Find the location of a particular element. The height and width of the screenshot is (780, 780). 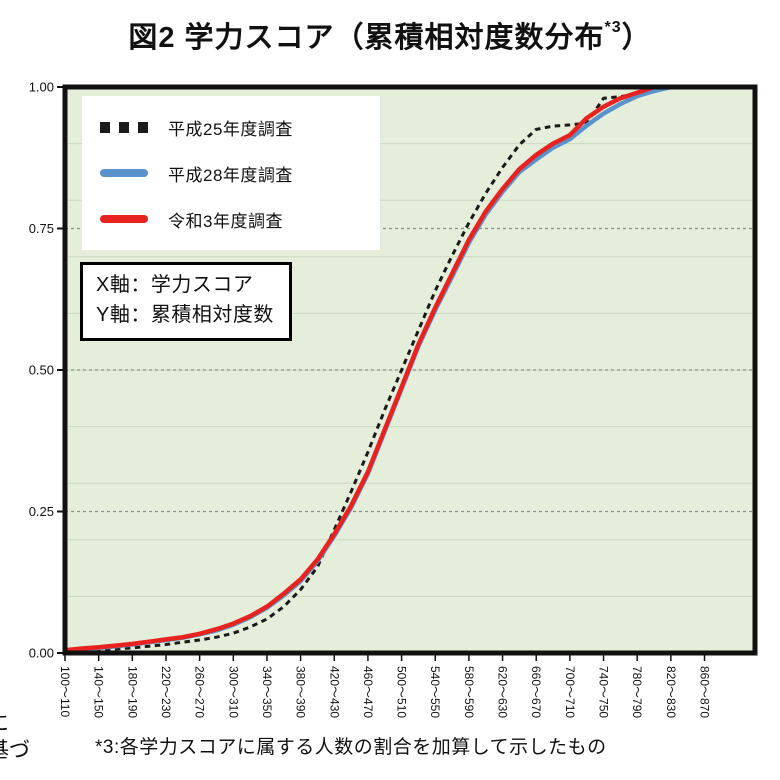

x-axis-label: 300～310 is located at coordinates (233, 692).